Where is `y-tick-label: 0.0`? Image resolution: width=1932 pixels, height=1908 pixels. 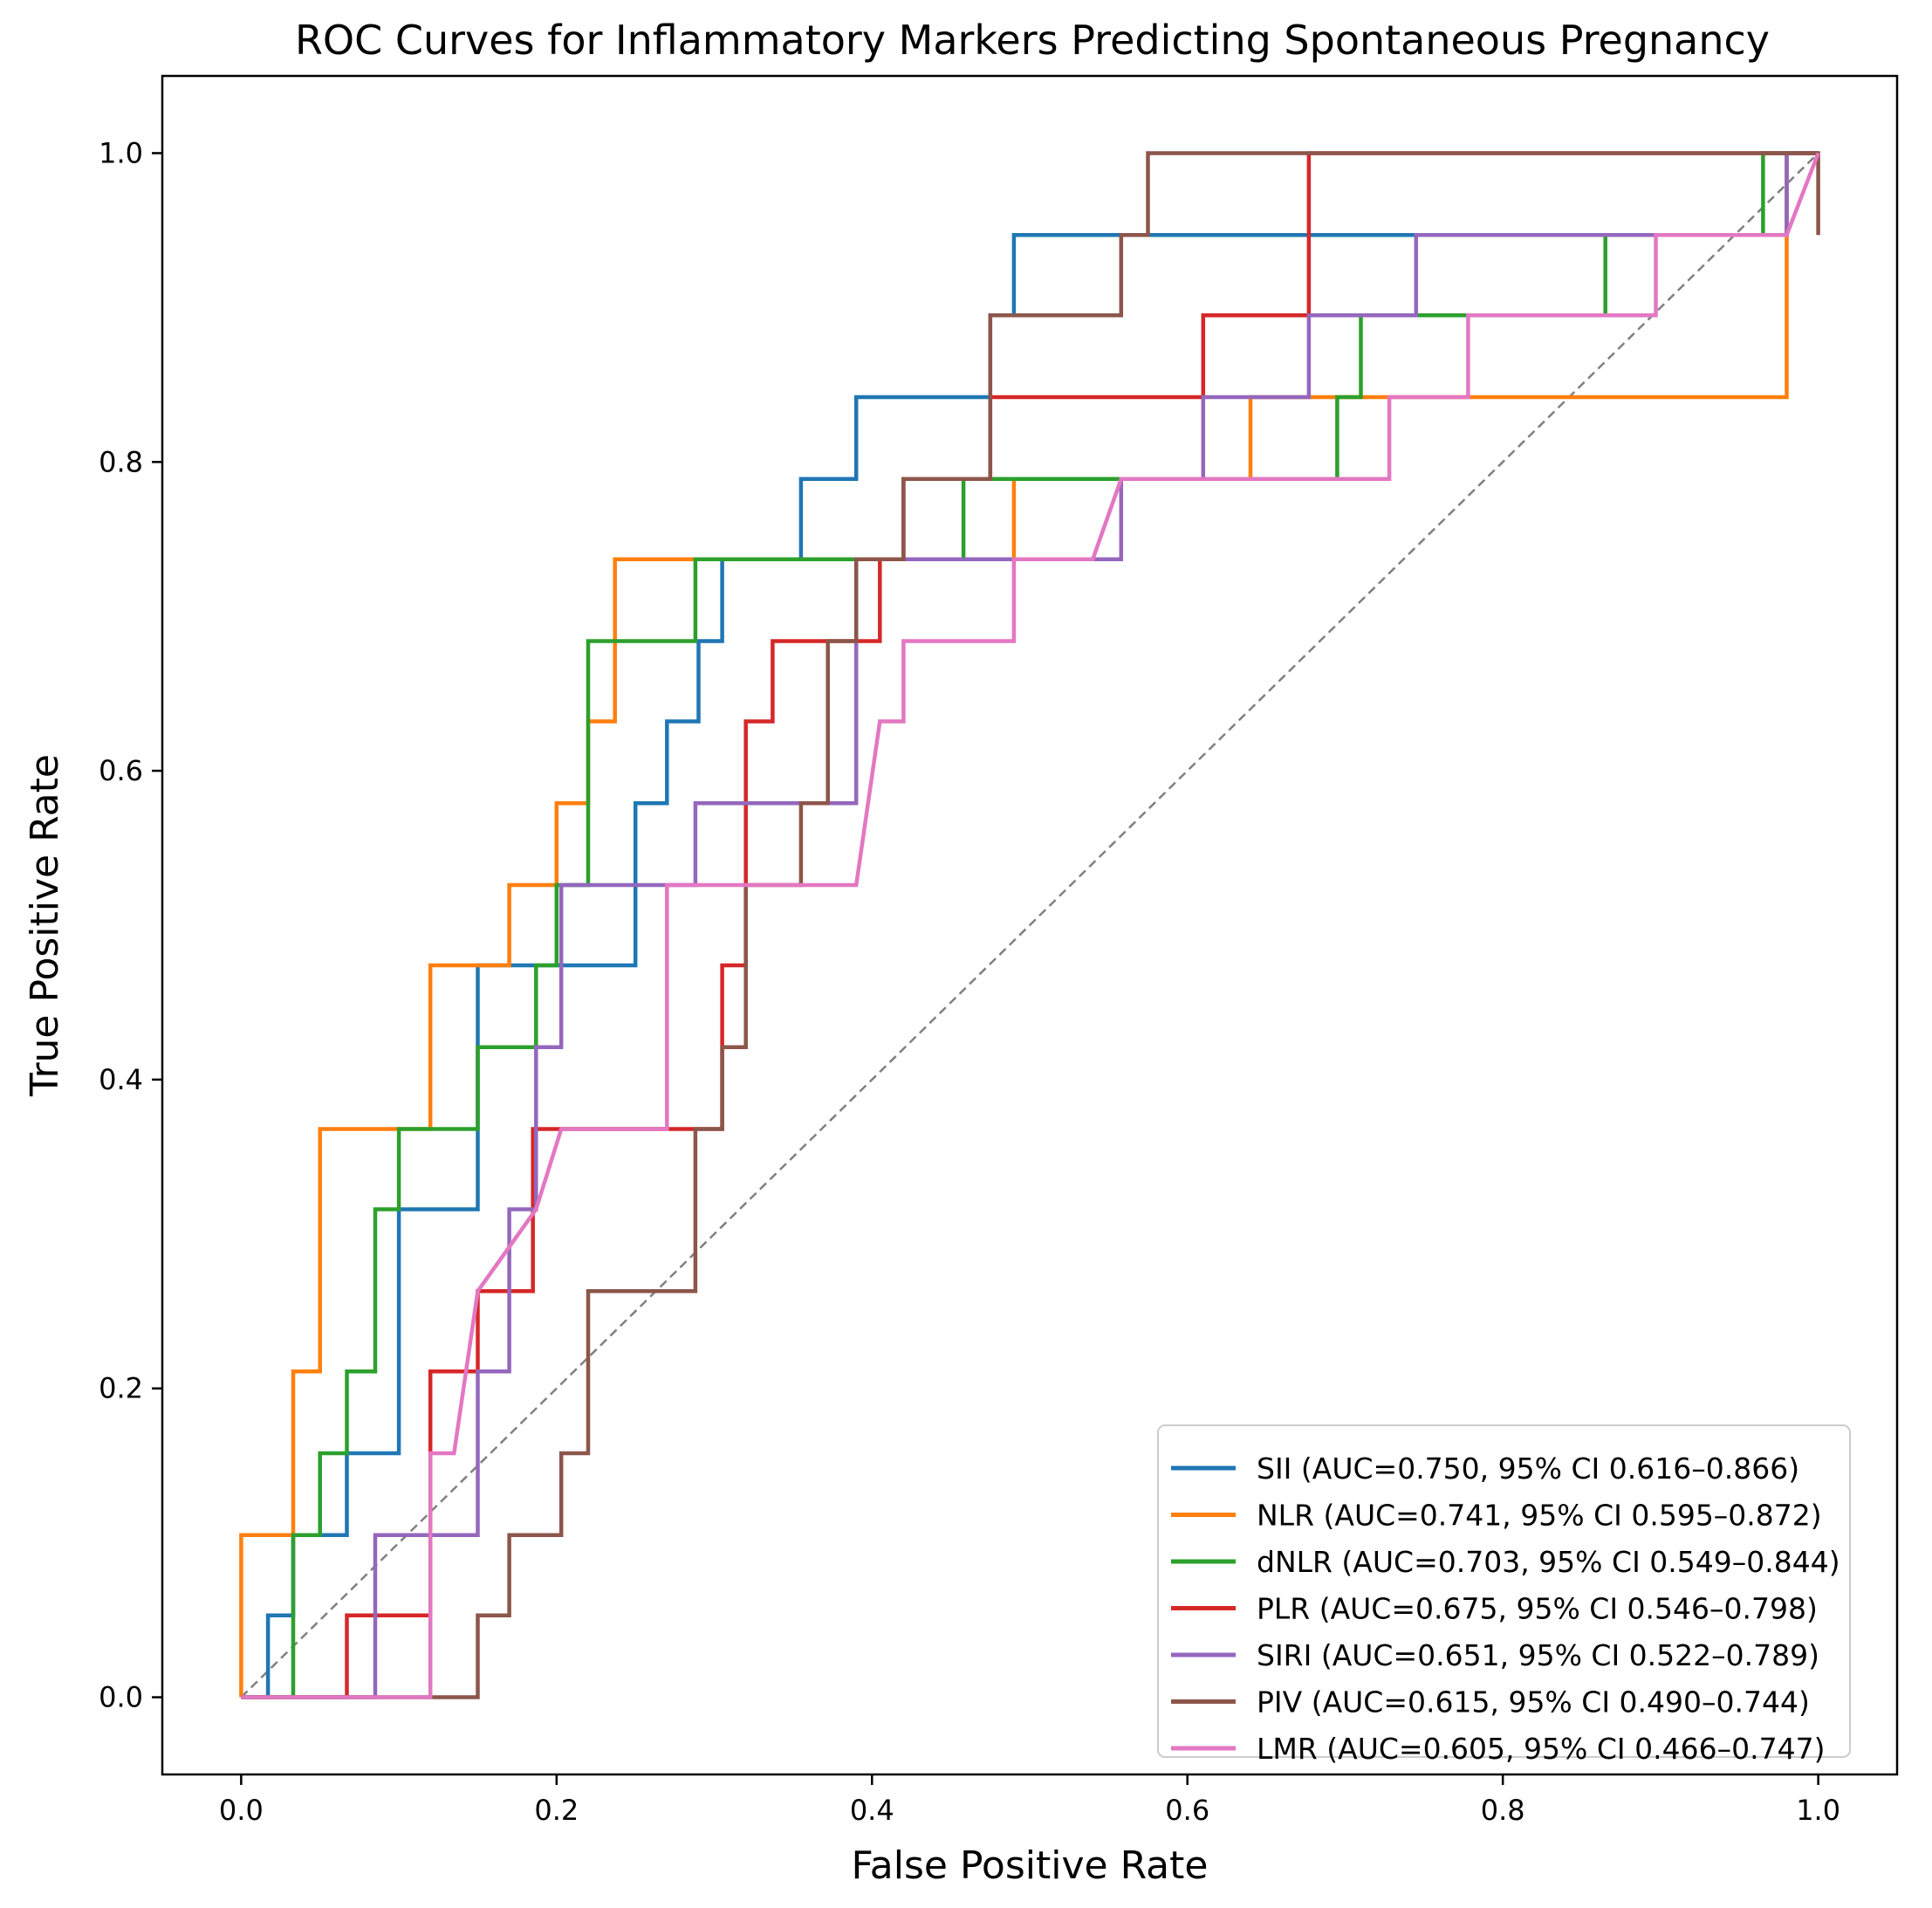
y-tick-label: 0.0 is located at coordinates (121, 1697).